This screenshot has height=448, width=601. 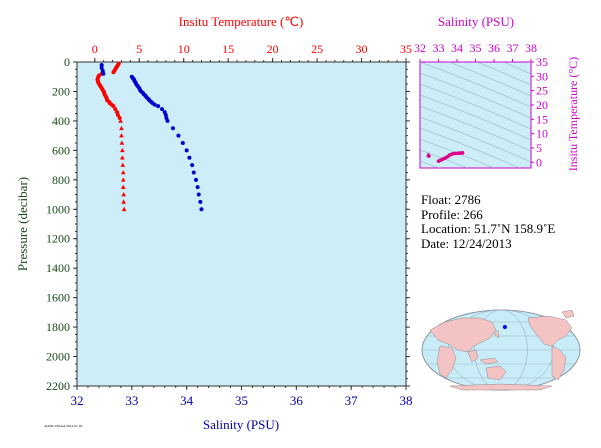 What do you see at coordinates (362, 49) in the screenshot?
I see `top-tick-label: 30` at bounding box center [362, 49].